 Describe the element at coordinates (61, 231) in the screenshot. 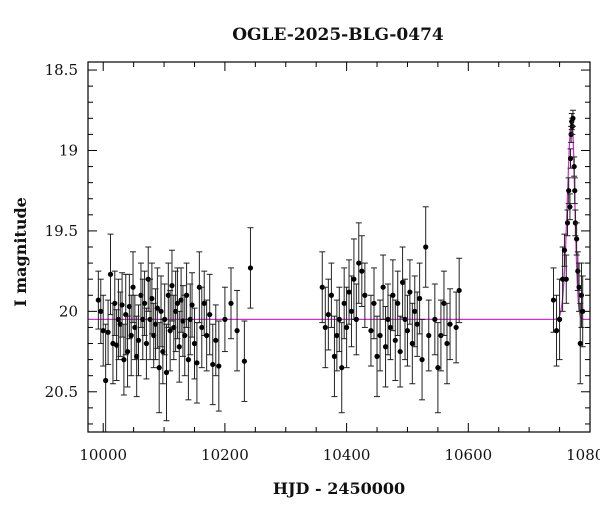

I see `y-tick-label: 19.5` at that location.